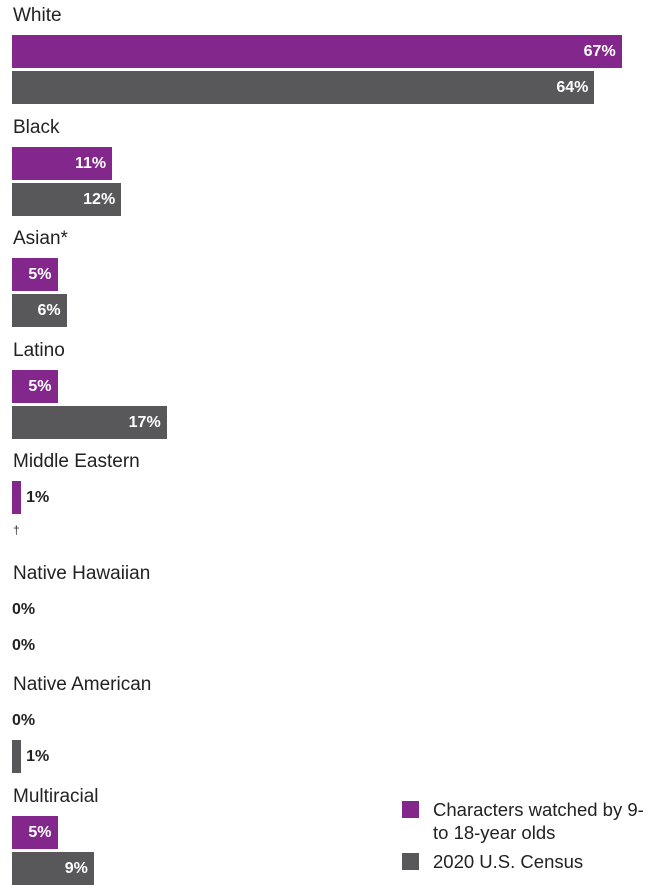  I want to click on legend-item-census: 2020 U.S. Census, so click(532, 861).